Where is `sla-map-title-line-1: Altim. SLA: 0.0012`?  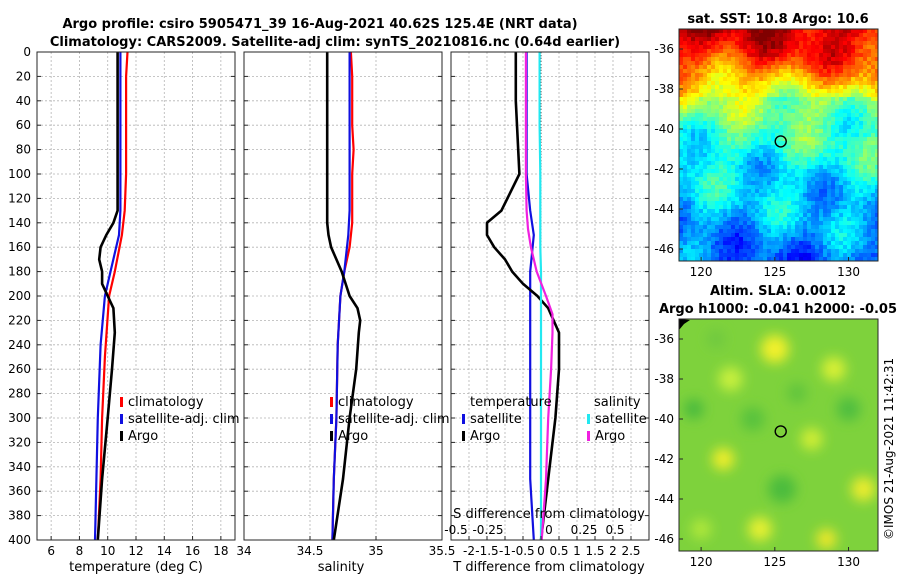 sla-map-title-line-1: Altim. SLA: 0.0012 is located at coordinates (778, 291).